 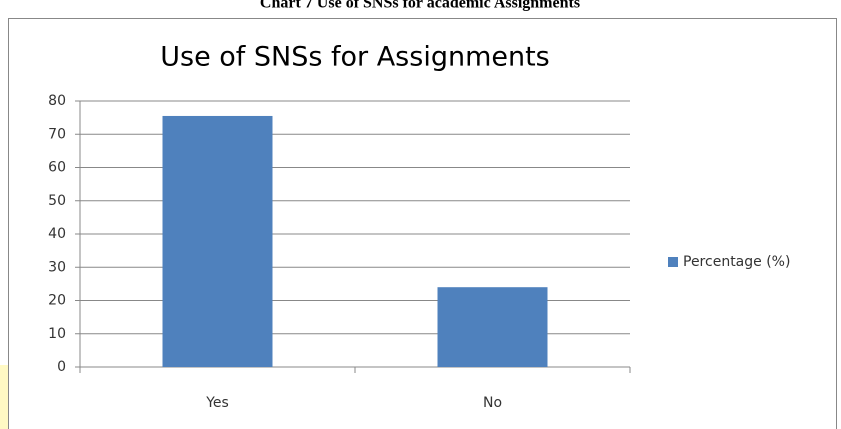 I want to click on y-tick-label: 70, so click(x=57, y=134).